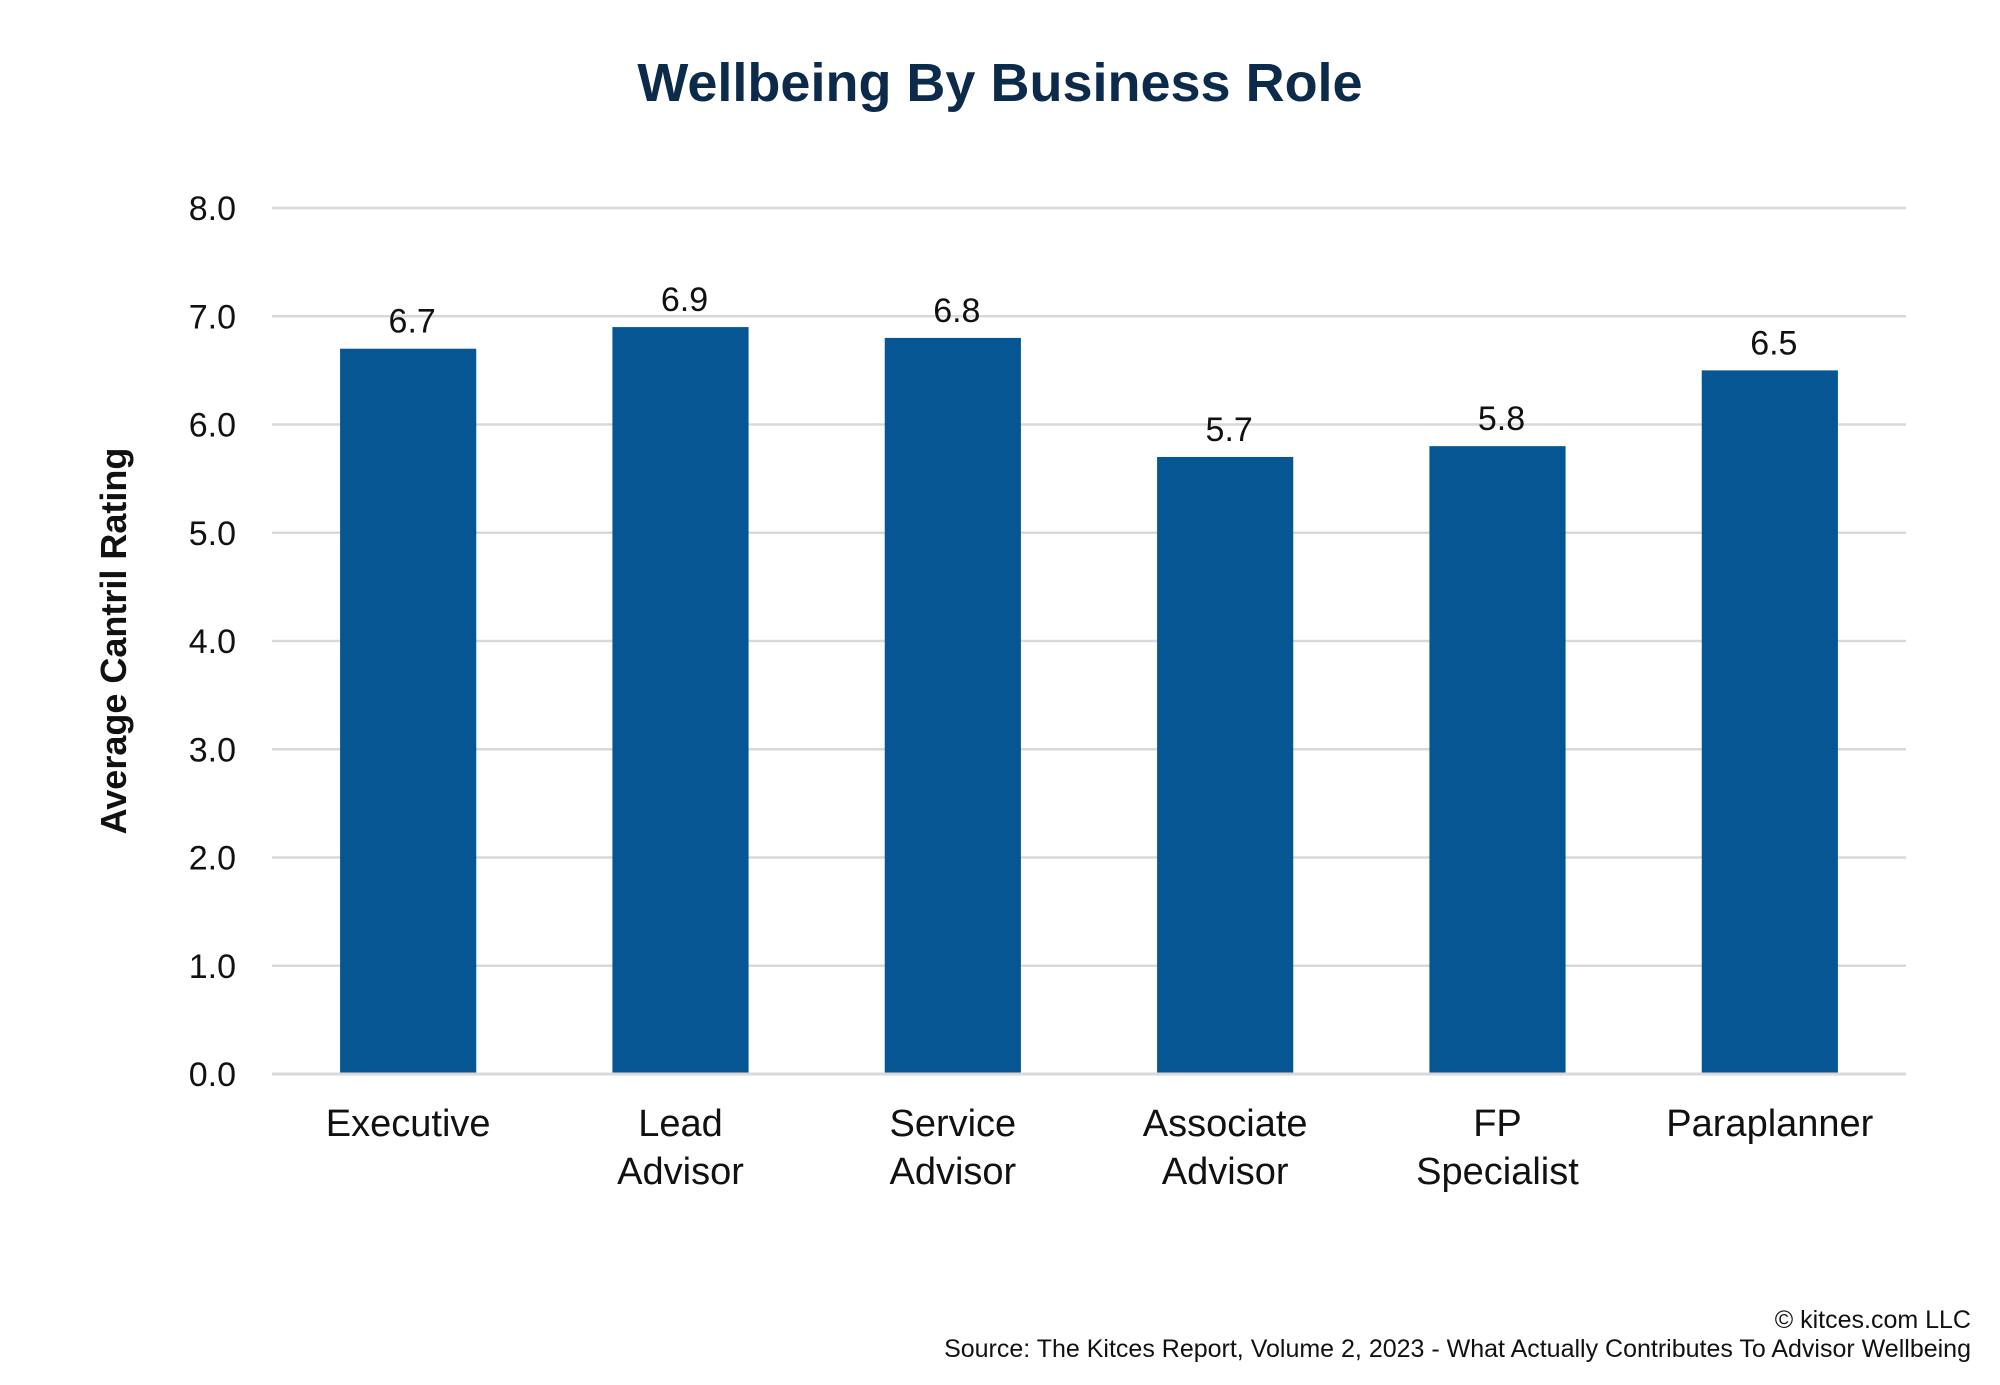 The width and height of the screenshot is (2000, 1385). Describe the element at coordinates (1000, 83) in the screenshot. I see `chart-title: Wellbeing By Business Role` at that location.